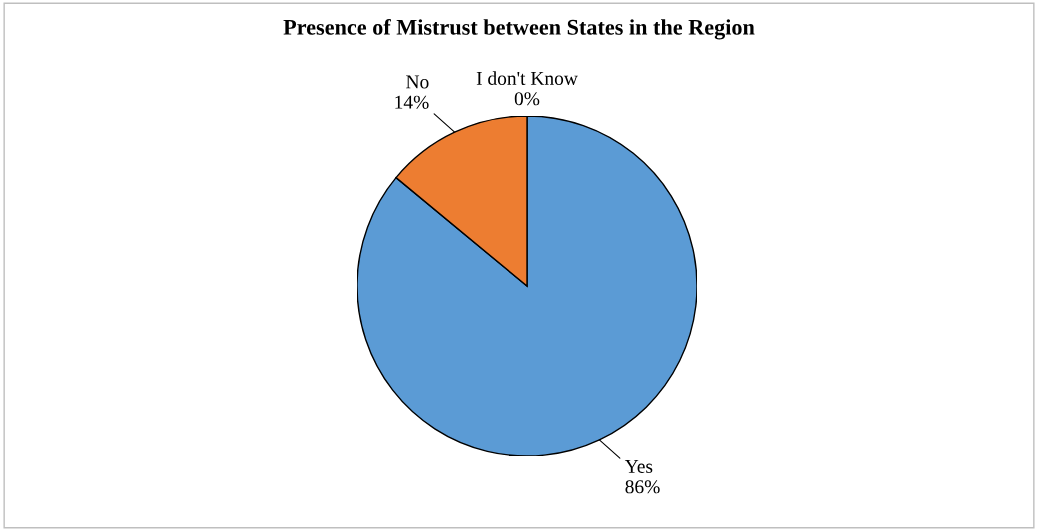  What do you see at coordinates (638, 466) in the screenshot?
I see `slice-label: Yes` at bounding box center [638, 466].